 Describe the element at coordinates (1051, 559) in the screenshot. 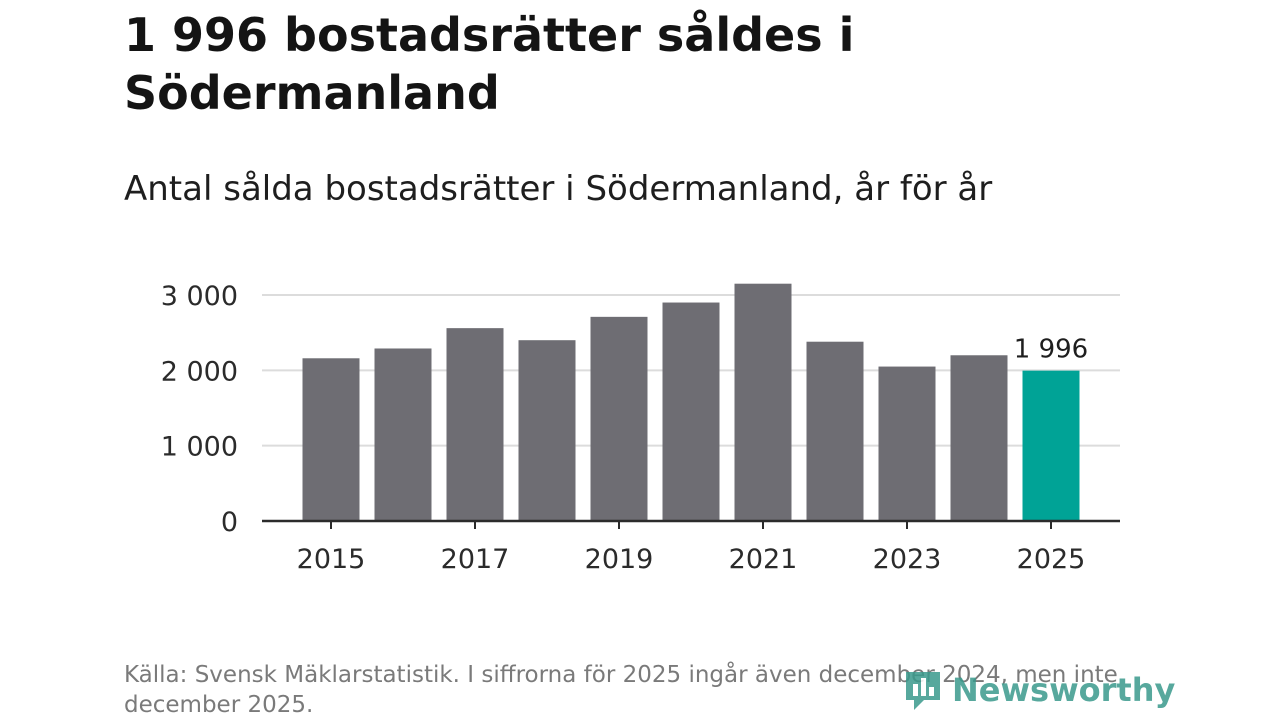

I see `x-tick-label: 2025` at that location.